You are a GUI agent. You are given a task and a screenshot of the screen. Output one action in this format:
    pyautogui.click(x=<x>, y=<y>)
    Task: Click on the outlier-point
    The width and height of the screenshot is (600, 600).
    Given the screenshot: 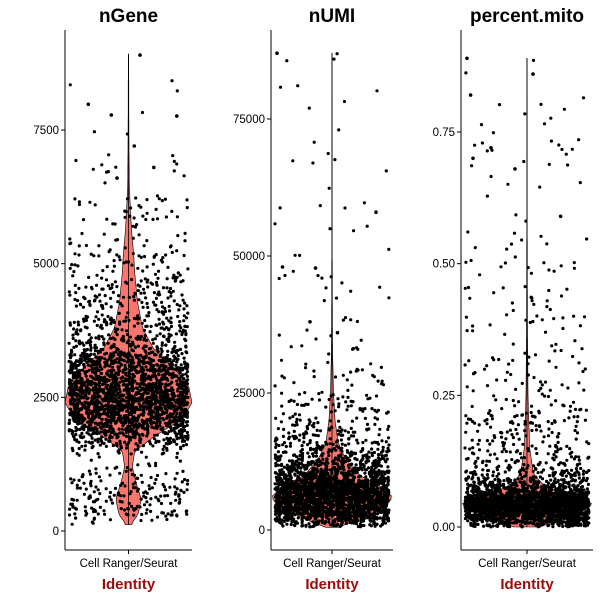 What is the action you would take?
    pyautogui.click(x=177, y=116)
    